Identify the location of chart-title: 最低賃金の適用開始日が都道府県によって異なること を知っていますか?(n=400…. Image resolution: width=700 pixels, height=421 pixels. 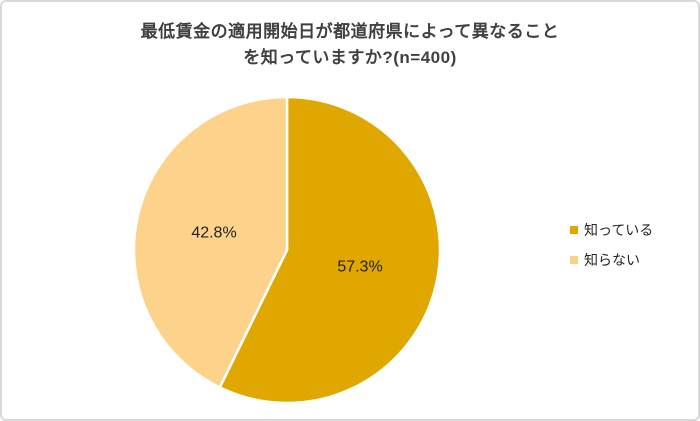
(350, 45).